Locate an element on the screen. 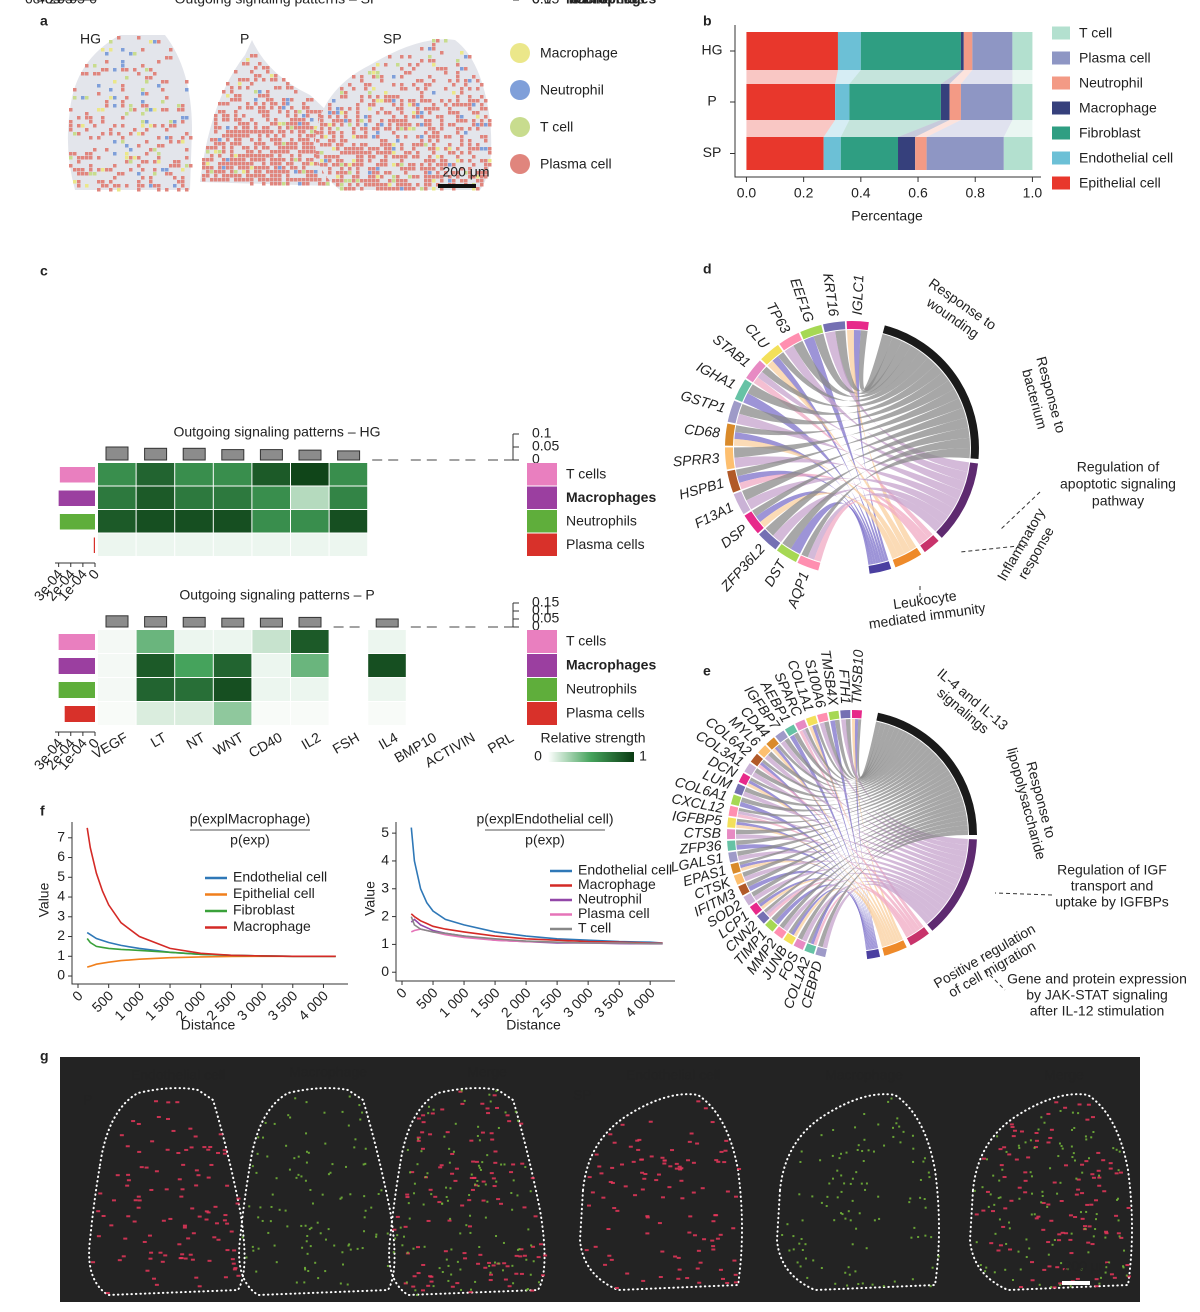  legend-label: Endothelial cell is located at coordinates (625, 870).